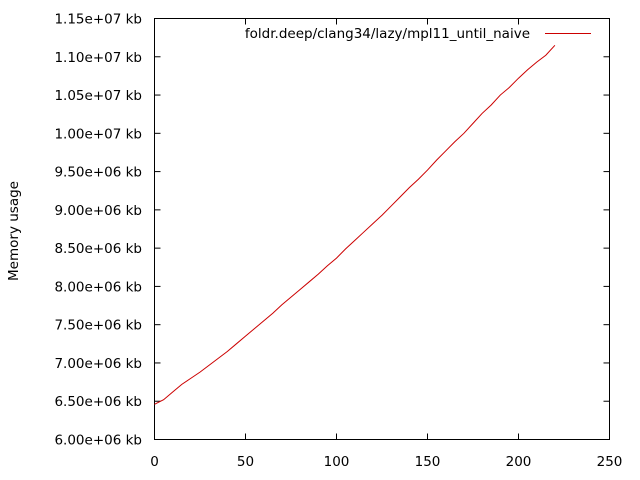 Image resolution: width=640 pixels, height=480 pixels. Describe the element at coordinates (98, 402) in the screenshot. I see `y-tick-label: 6.50e+06 kb` at that location.